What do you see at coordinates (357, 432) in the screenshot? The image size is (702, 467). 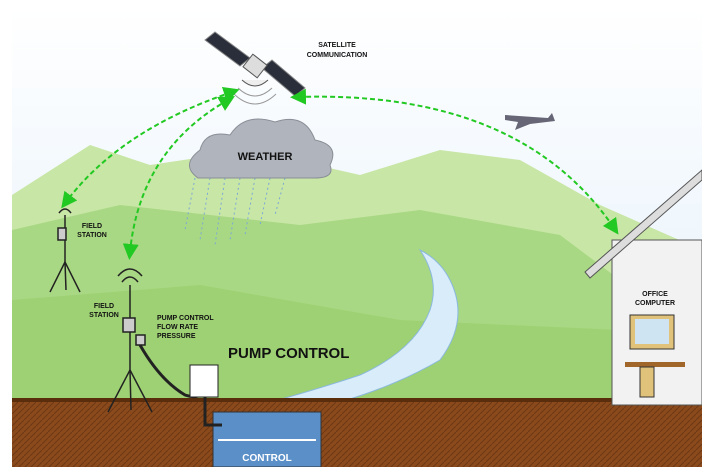 I see `ground` at bounding box center [357, 432].